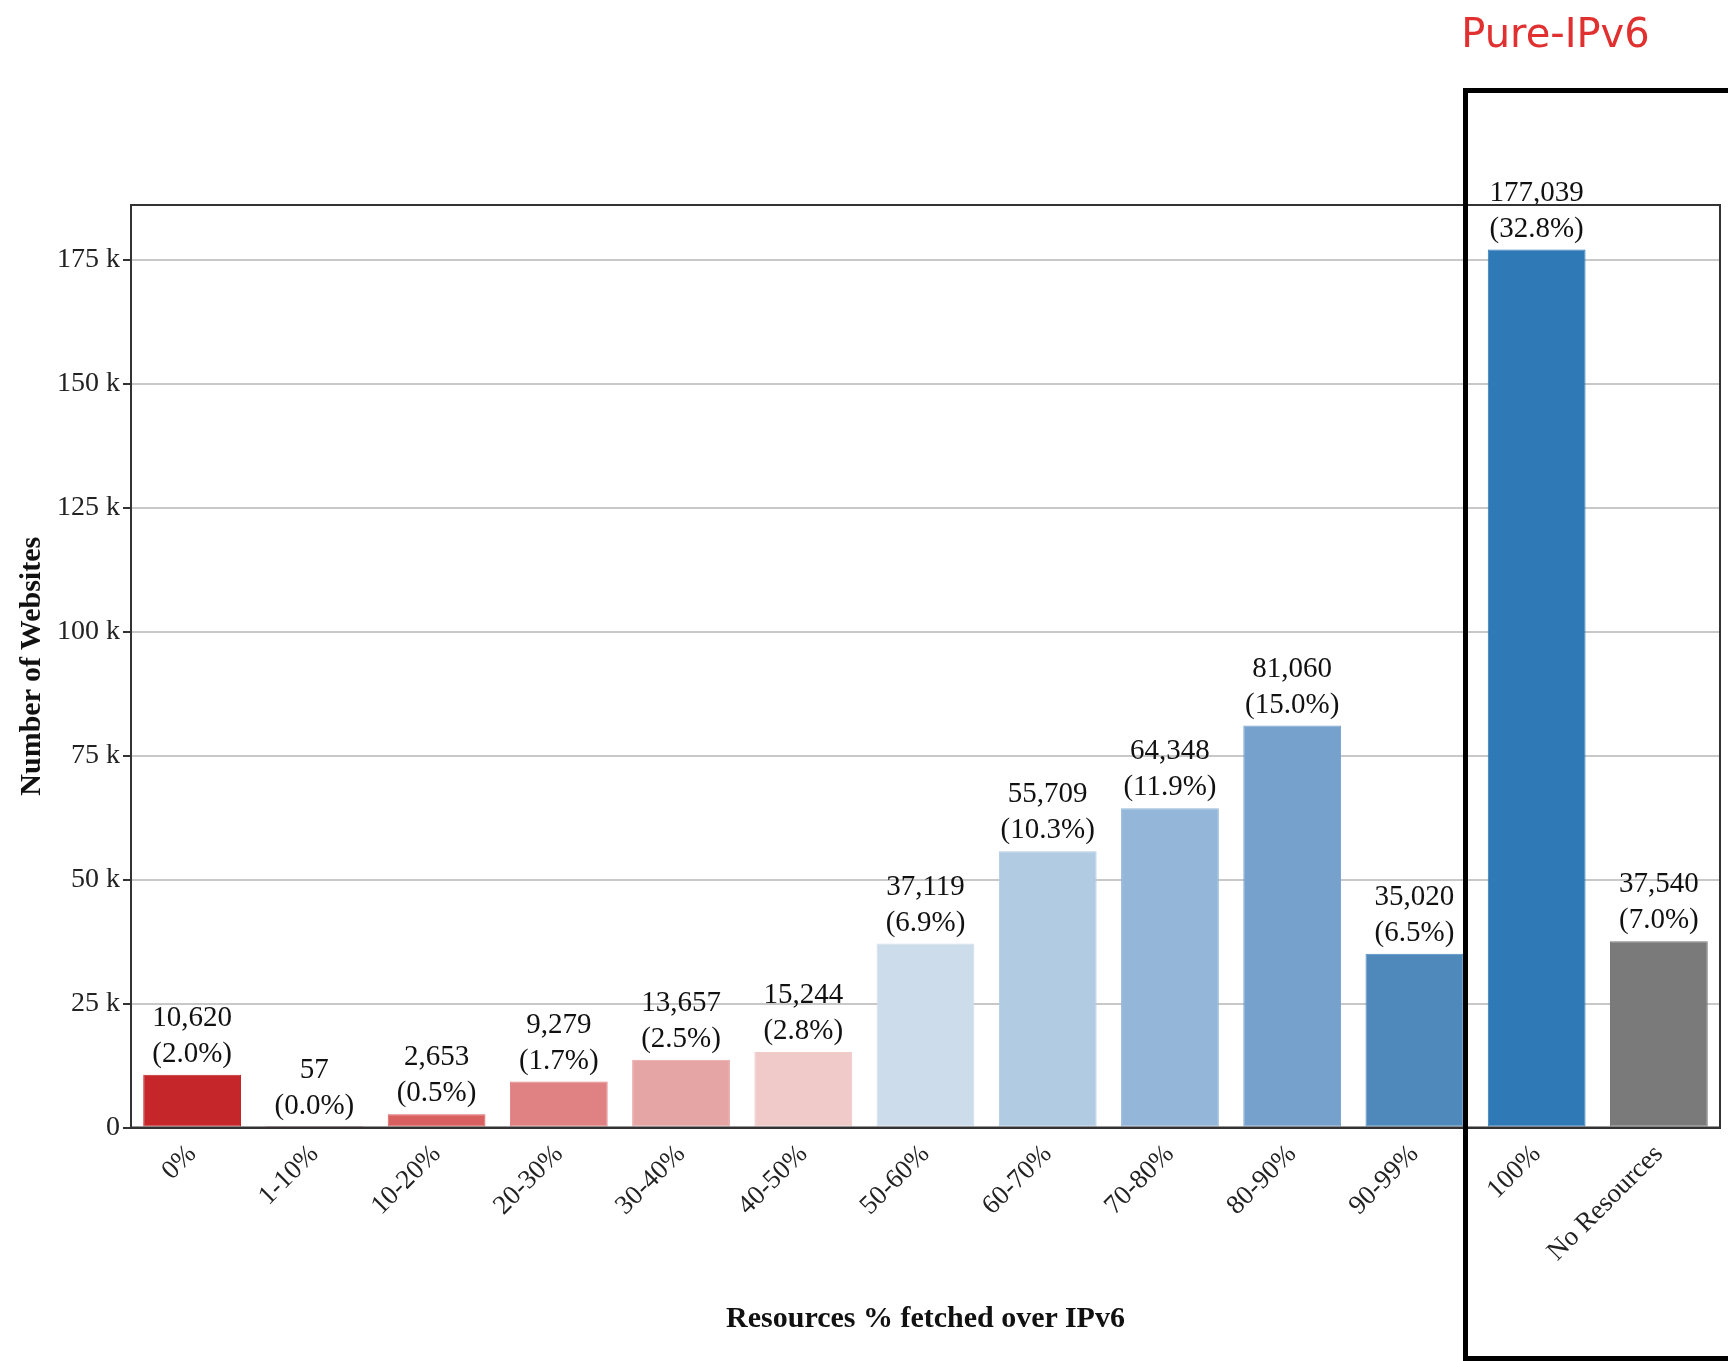 This screenshot has width=1728, height=1361. What do you see at coordinates (88, 381) in the screenshot?
I see `y-tick-label: 150 k` at bounding box center [88, 381].